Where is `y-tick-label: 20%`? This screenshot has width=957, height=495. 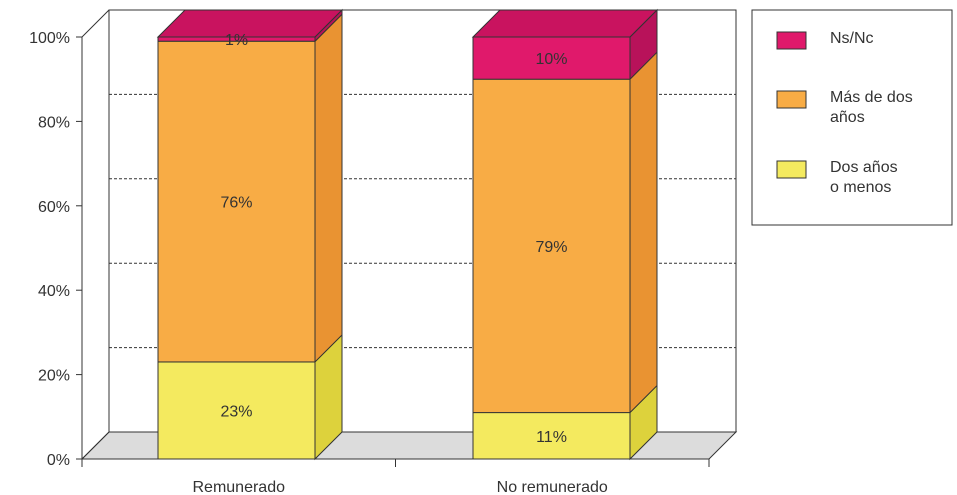
y-tick-label: 20% is located at coordinates (54, 376).